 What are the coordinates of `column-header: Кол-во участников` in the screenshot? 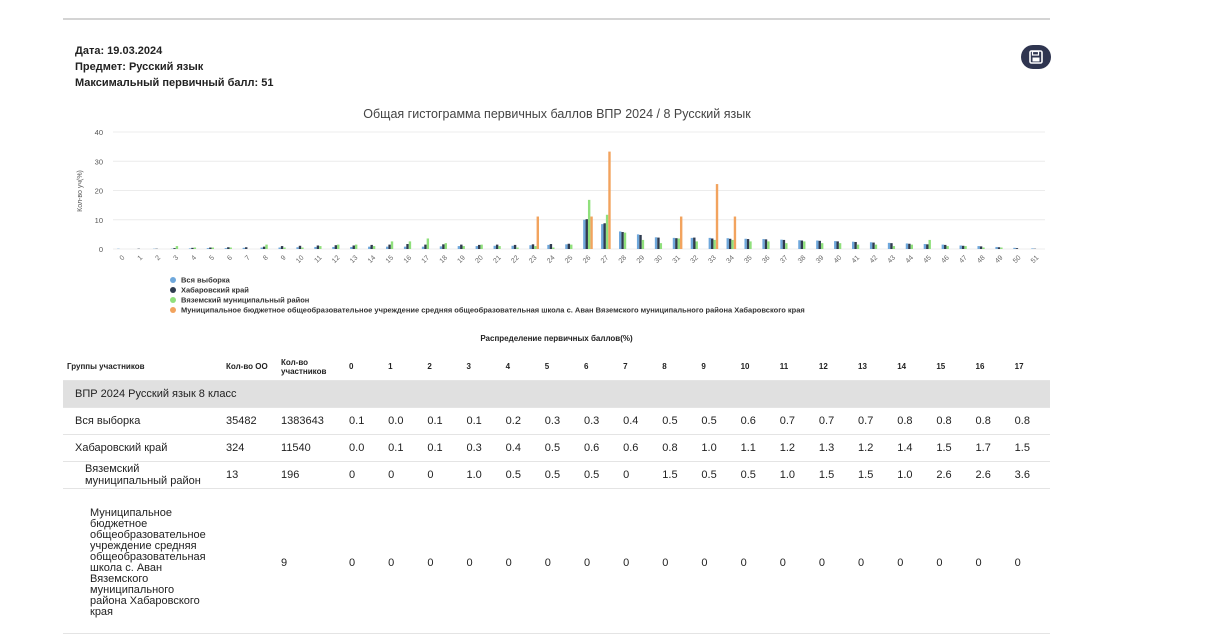 It's located at (311, 367).